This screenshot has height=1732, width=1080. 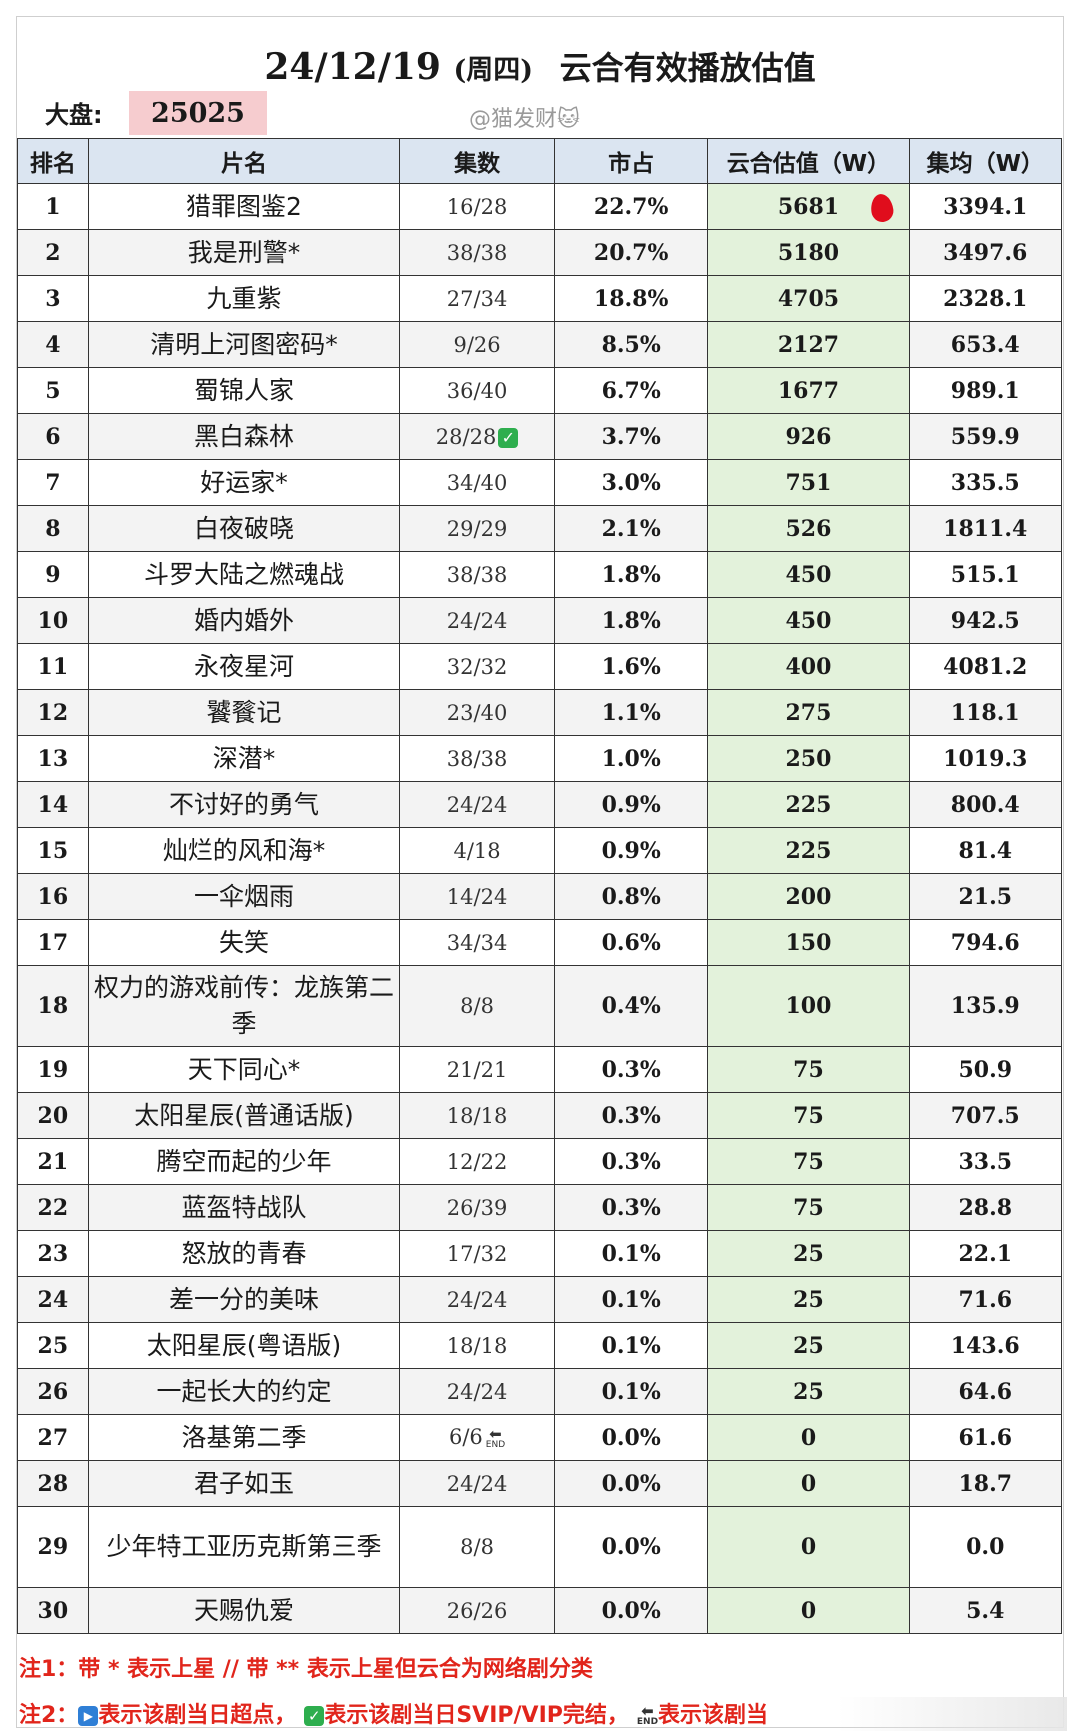 What do you see at coordinates (985, 390) in the screenshot?
I see `average-cell: 989.1` at bounding box center [985, 390].